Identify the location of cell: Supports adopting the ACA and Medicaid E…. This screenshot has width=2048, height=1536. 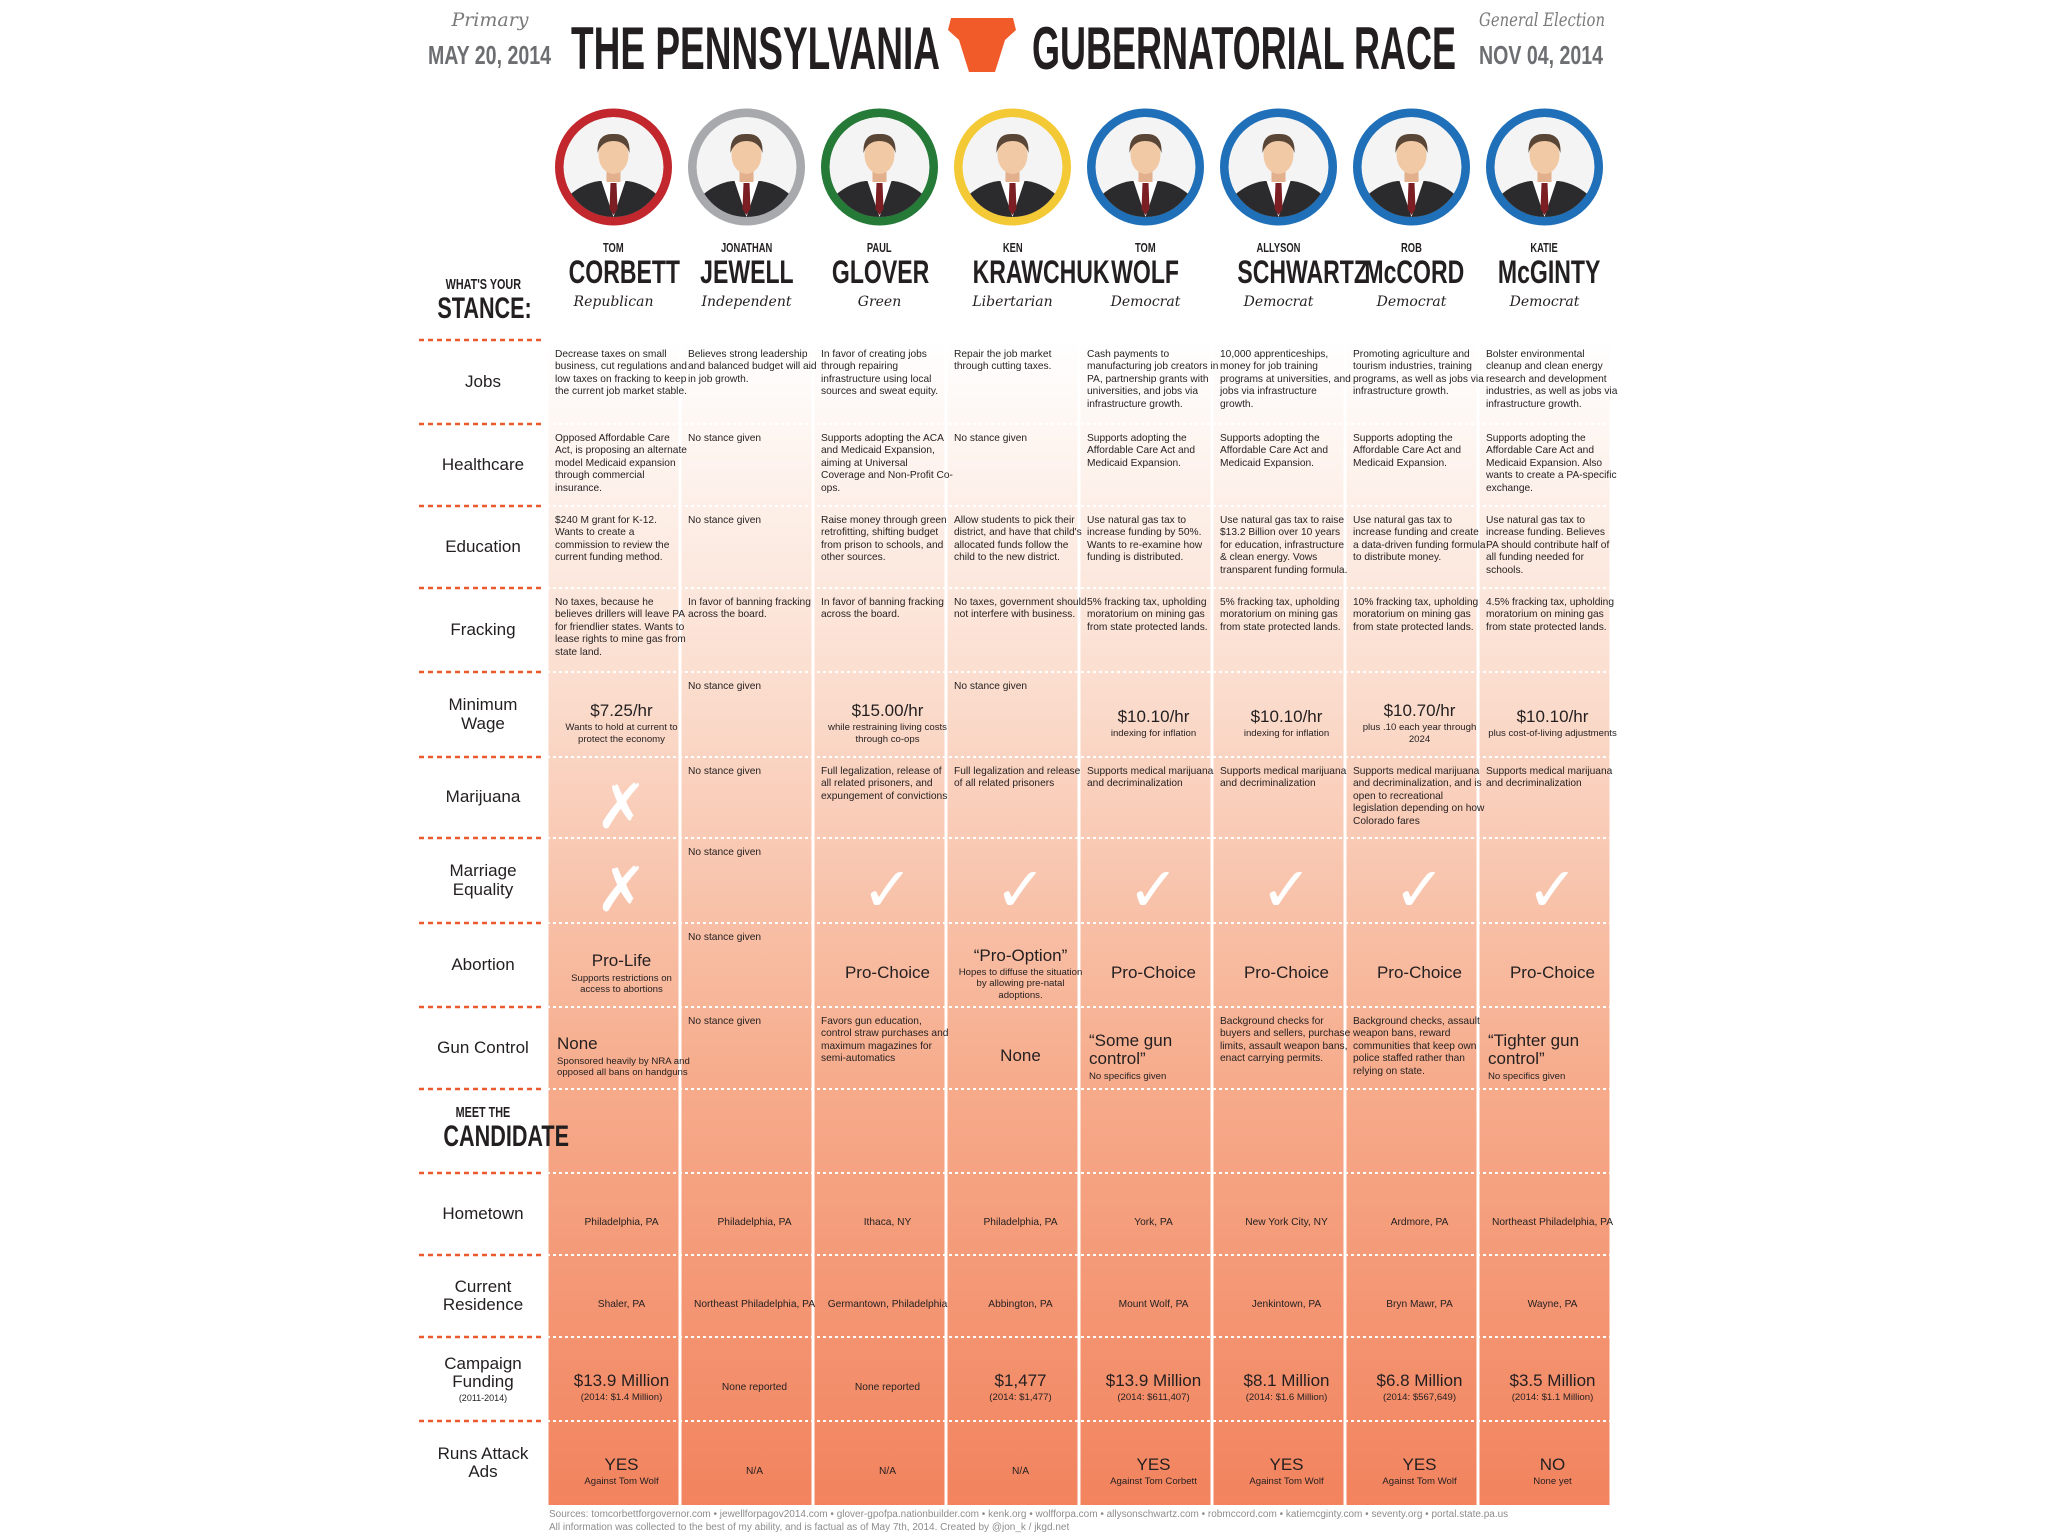
(887, 474).